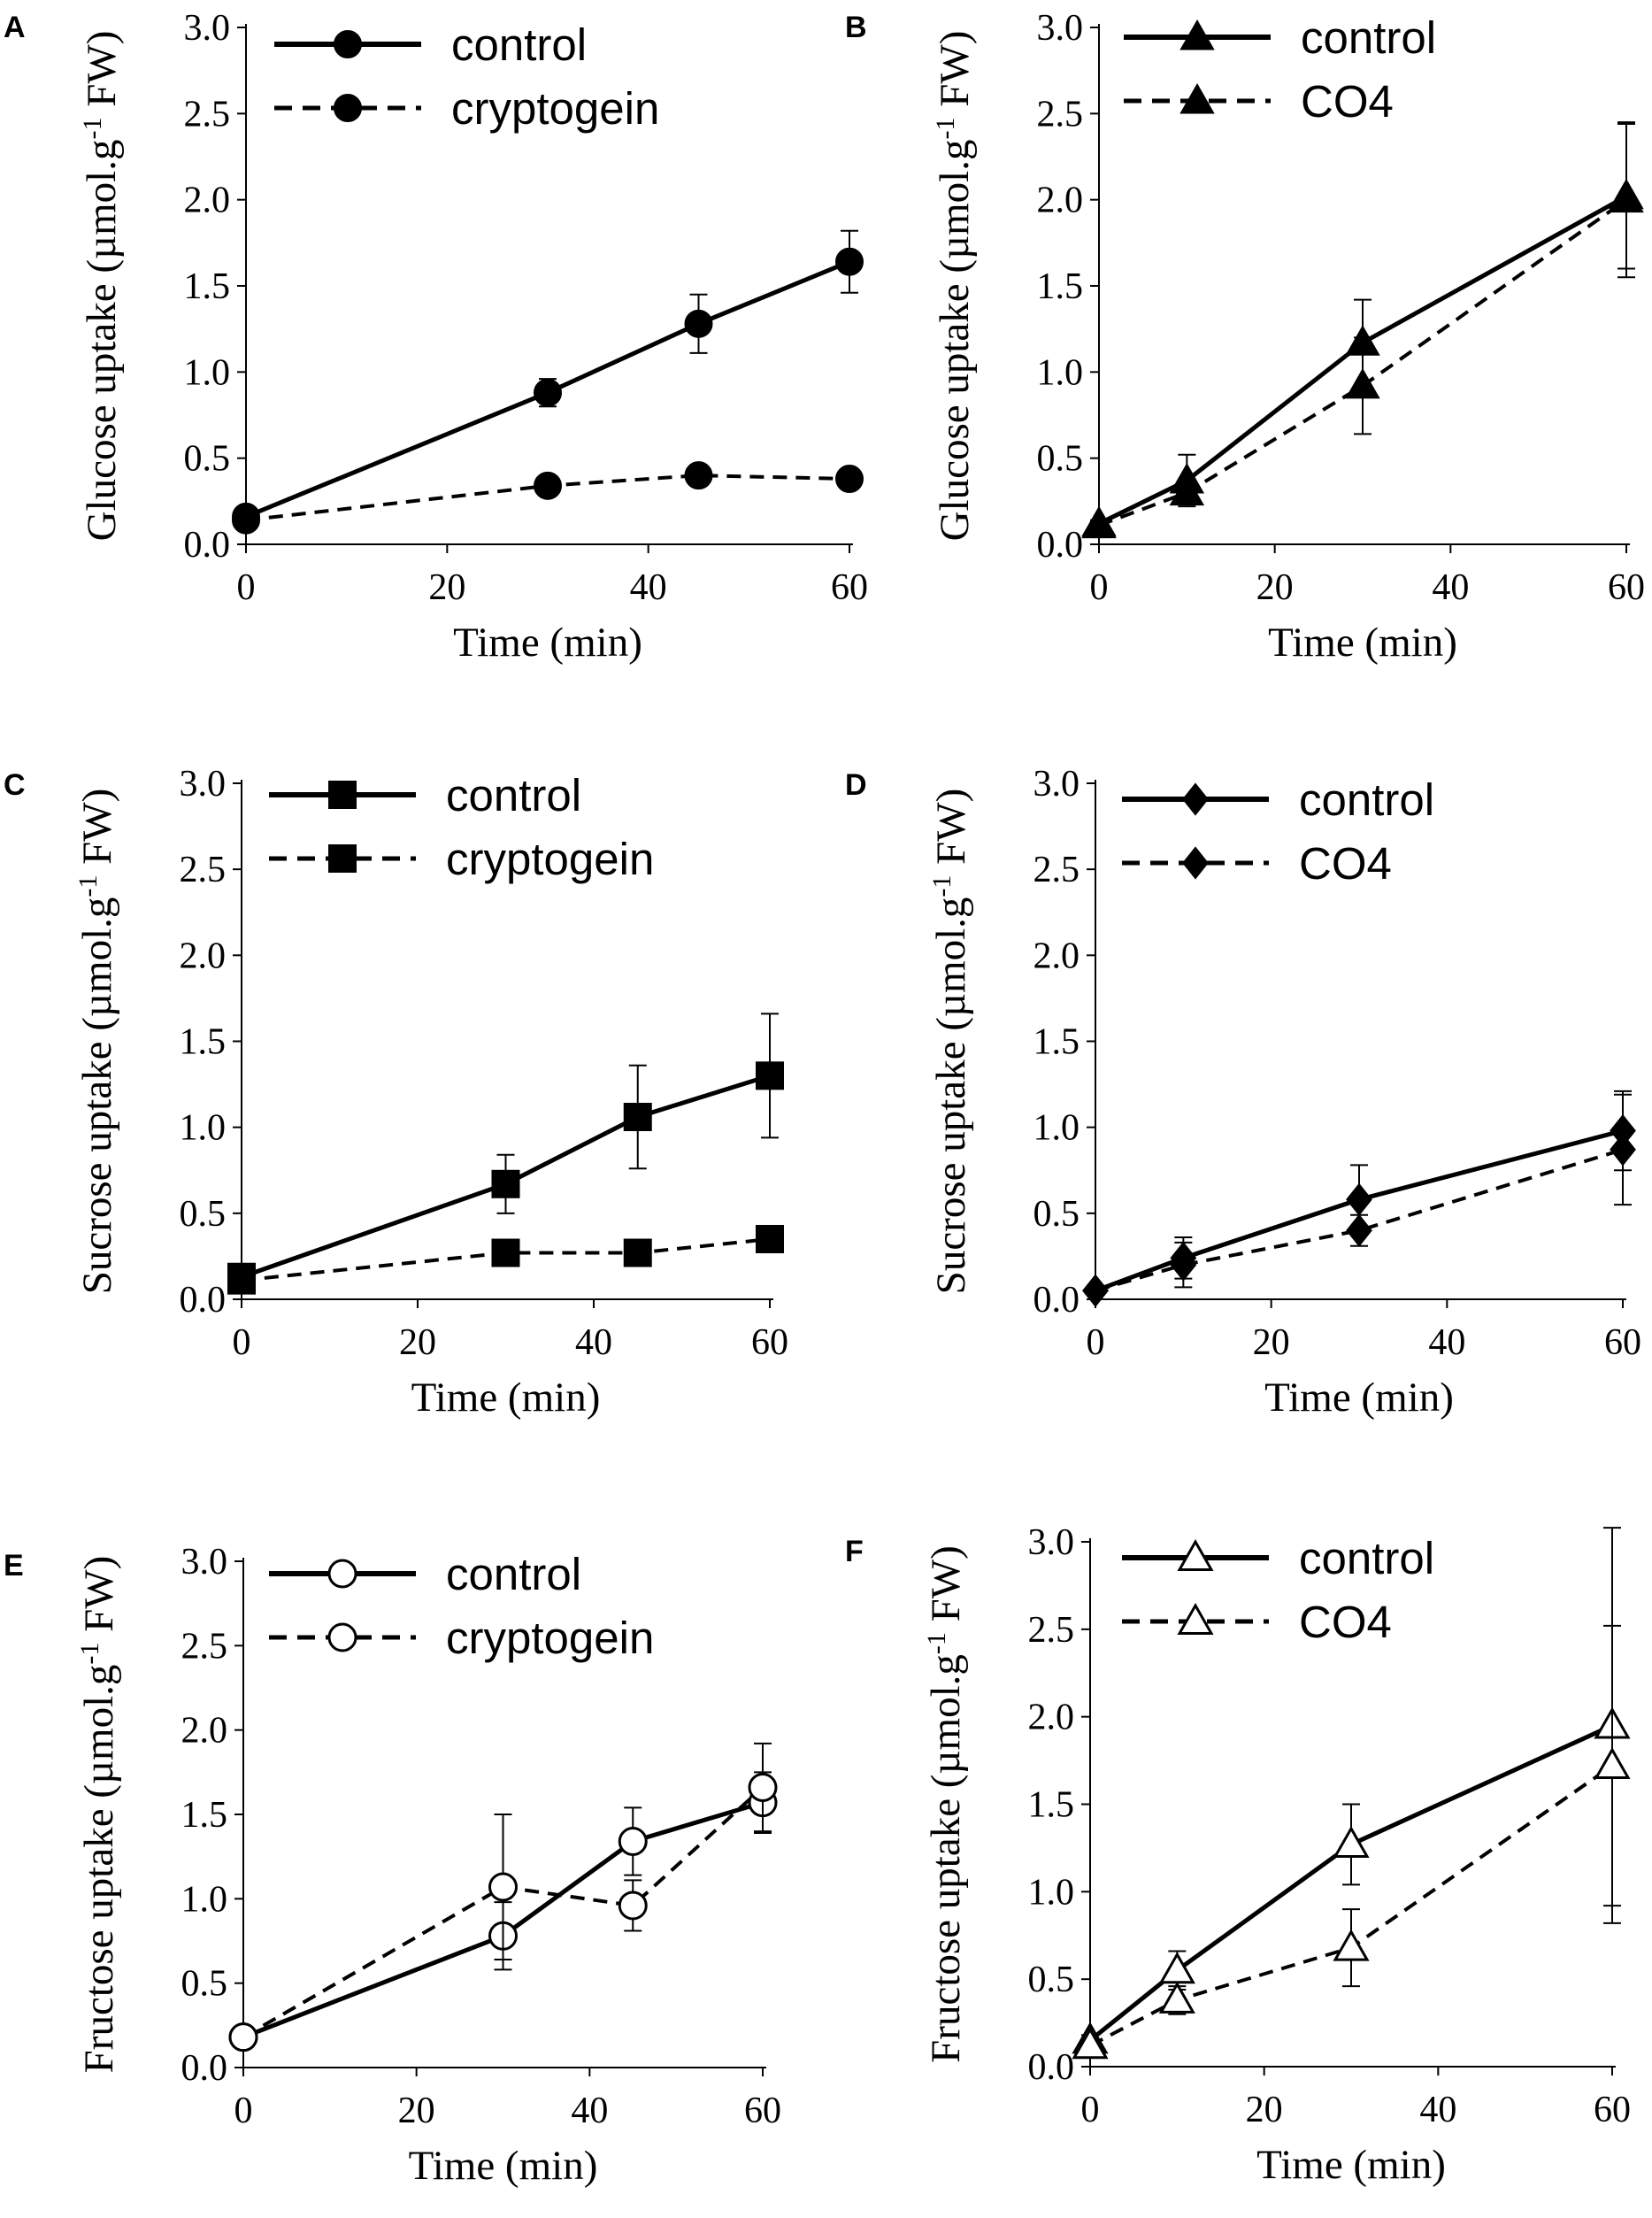 This screenshot has height=2218, width=1652. I want to click on panel-letter: F, so click(854, 1551).